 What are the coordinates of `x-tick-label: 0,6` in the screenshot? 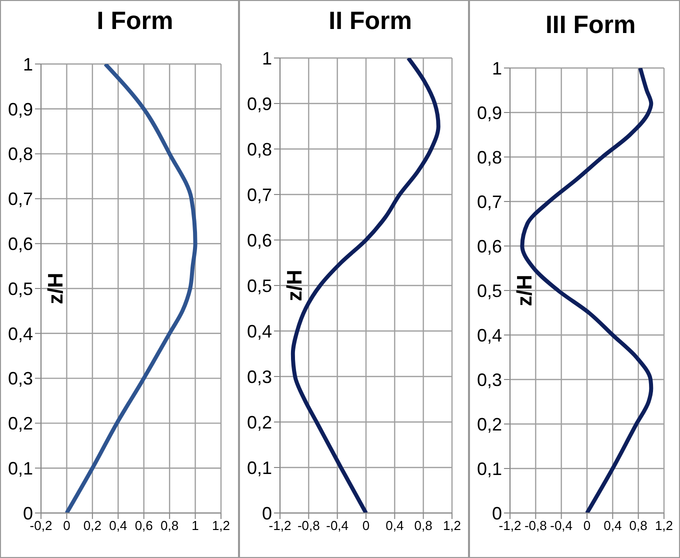 It's located at (143, 526).